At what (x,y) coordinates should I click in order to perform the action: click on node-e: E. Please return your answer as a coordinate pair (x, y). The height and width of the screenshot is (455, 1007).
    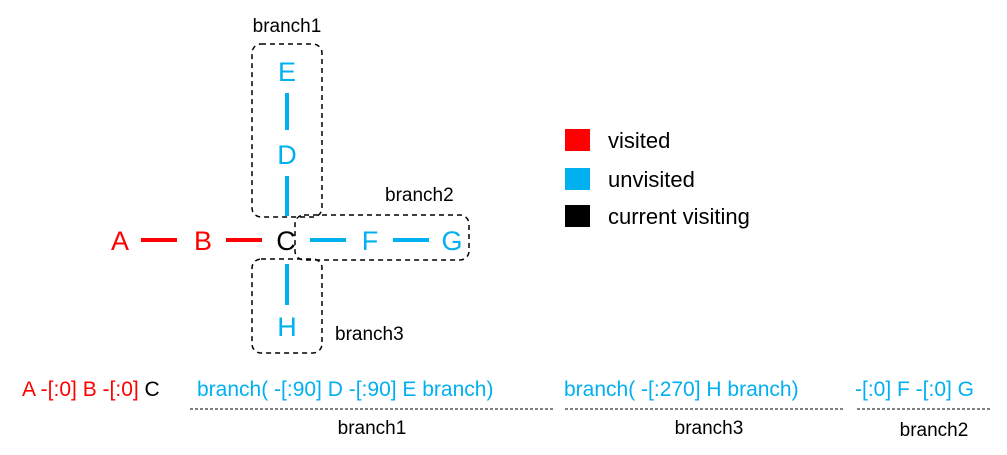
    Looking at the image, I should click on (287, 72).